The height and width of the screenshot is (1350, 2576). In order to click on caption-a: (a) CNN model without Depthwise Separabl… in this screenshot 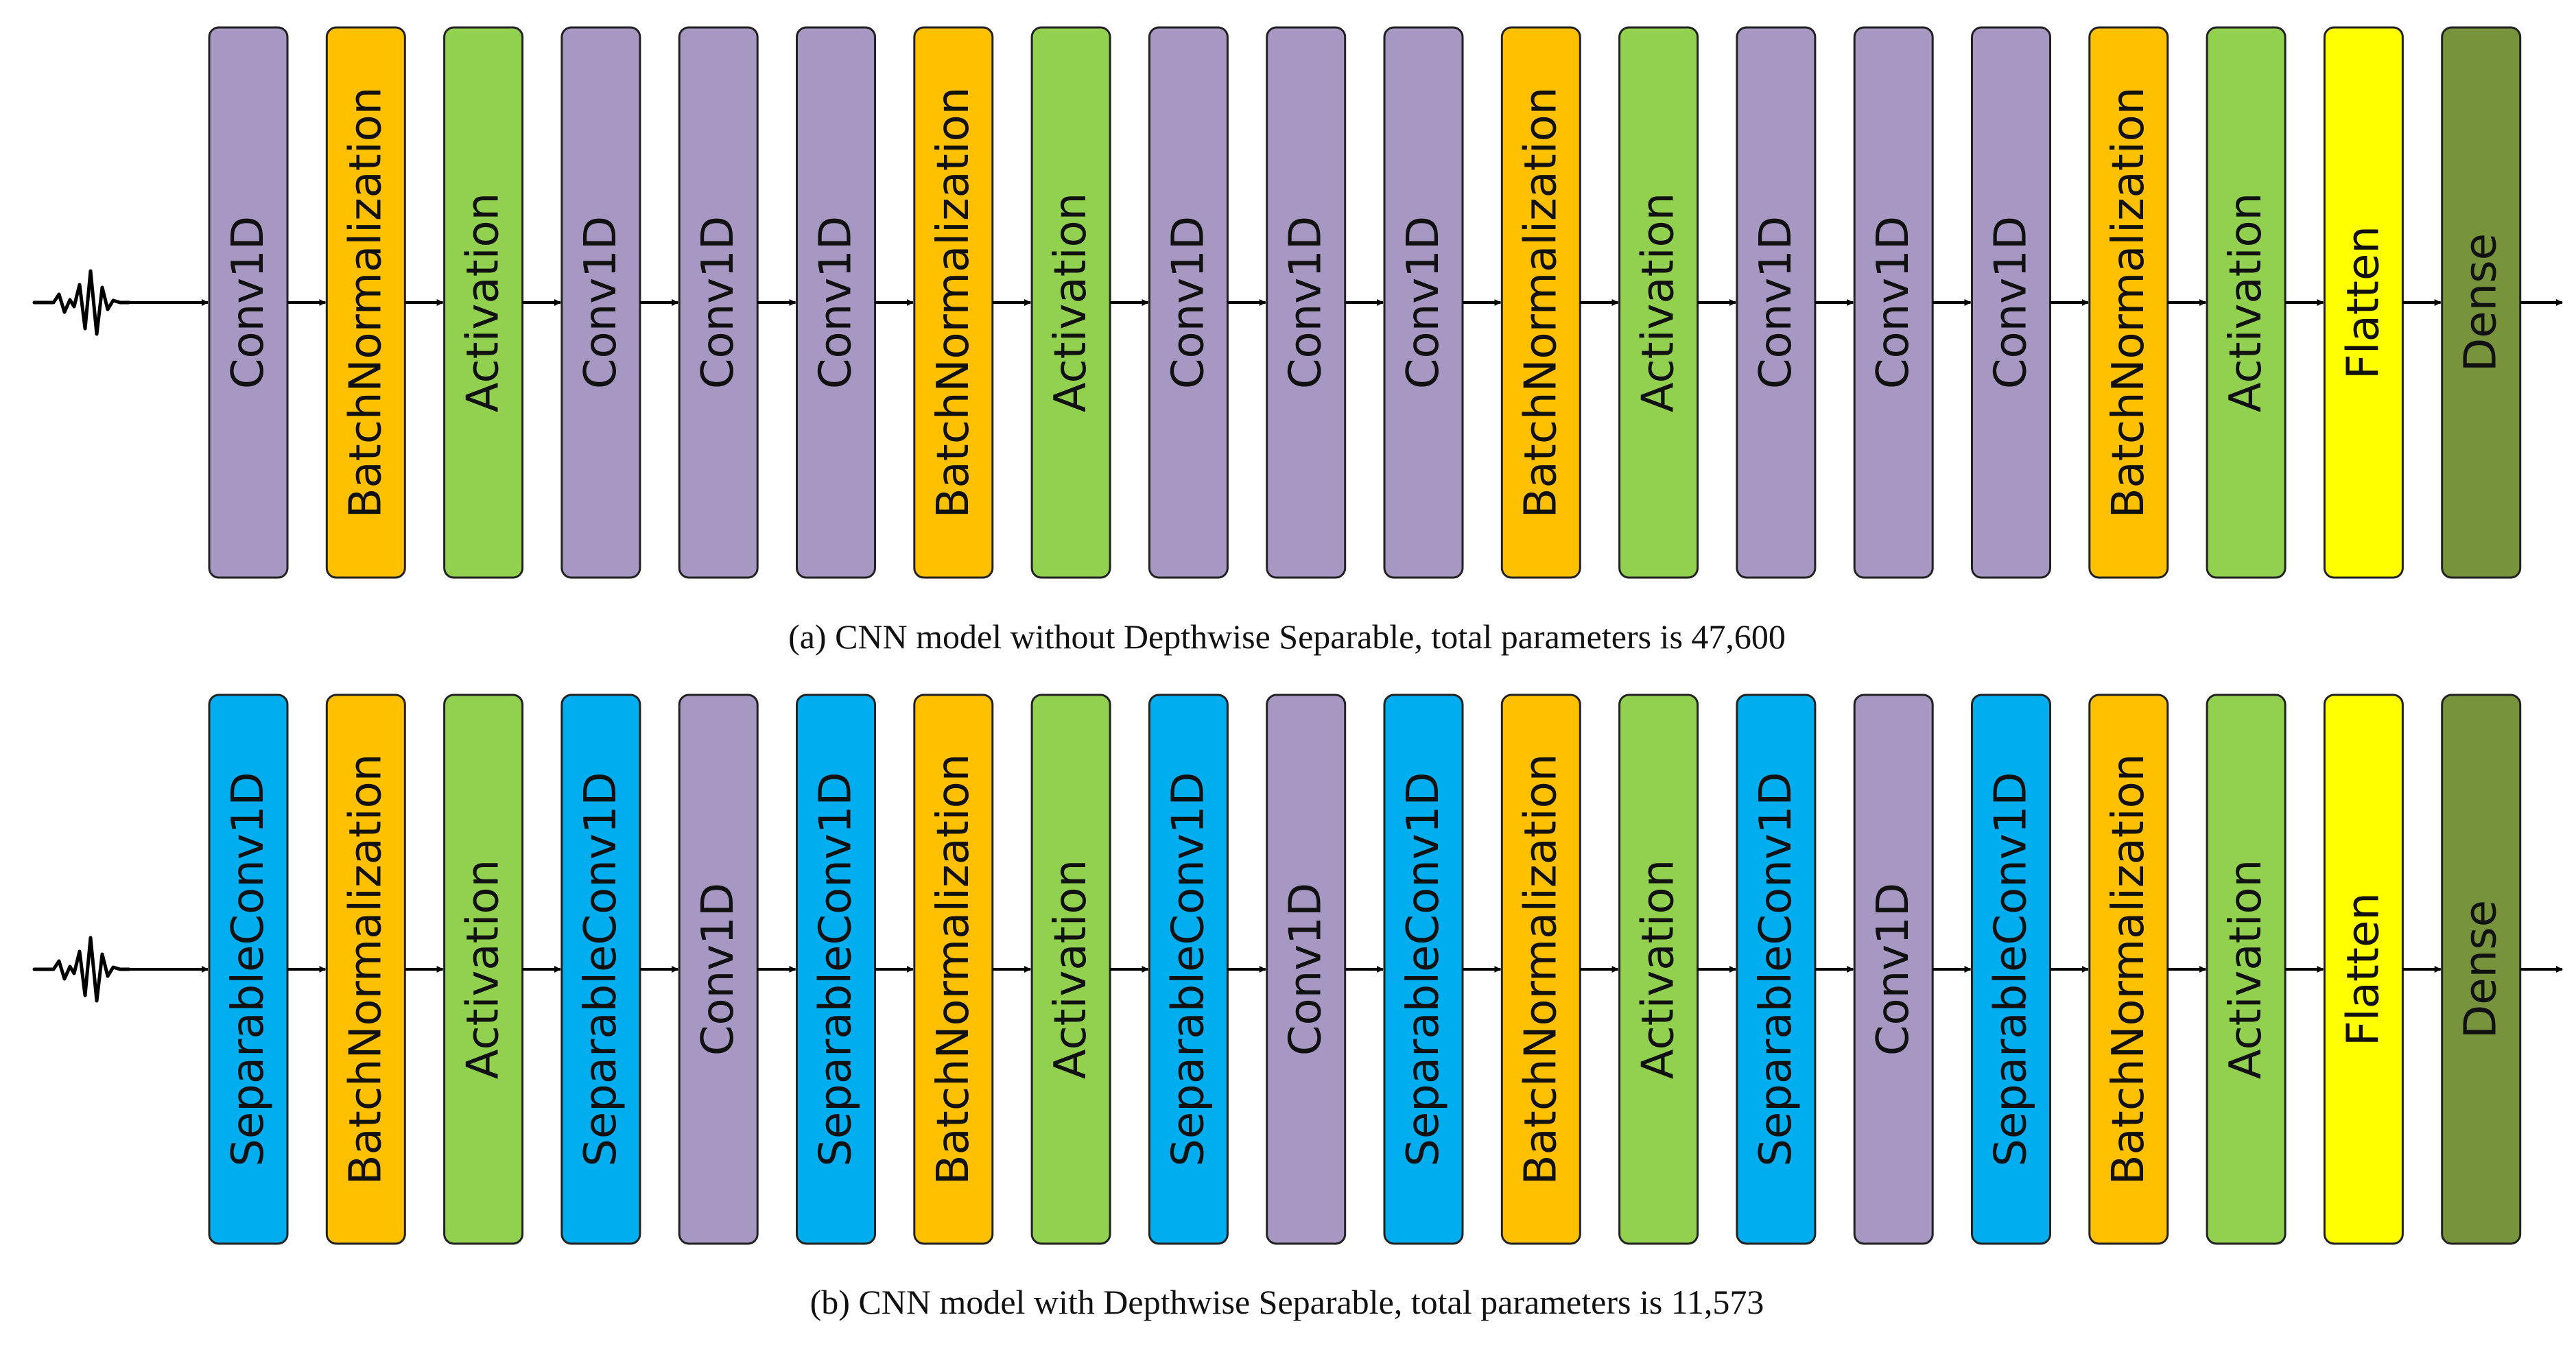, I will do `click(1287, 637)`.